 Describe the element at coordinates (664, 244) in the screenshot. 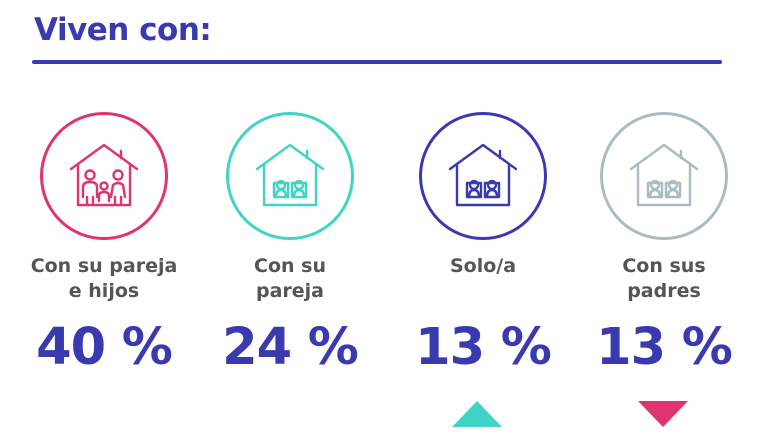

I see `stat-card-padres: Con sus padres 13 %` at that location.